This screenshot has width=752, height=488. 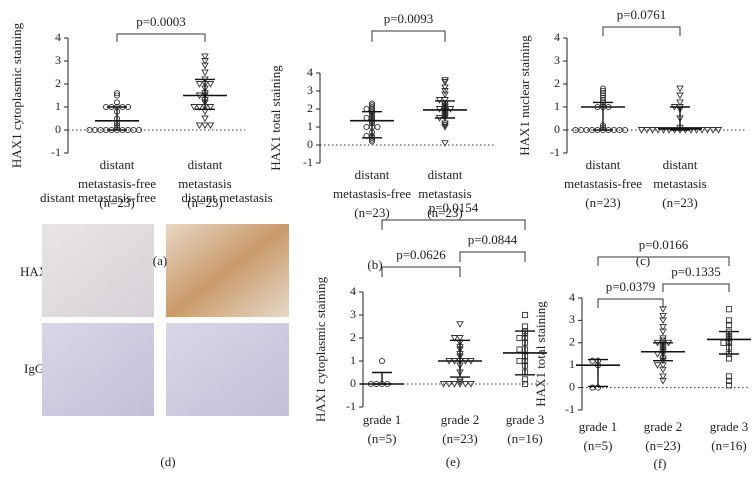 I want to click on column-title: distant metastasis, so click(x=226, y=197).